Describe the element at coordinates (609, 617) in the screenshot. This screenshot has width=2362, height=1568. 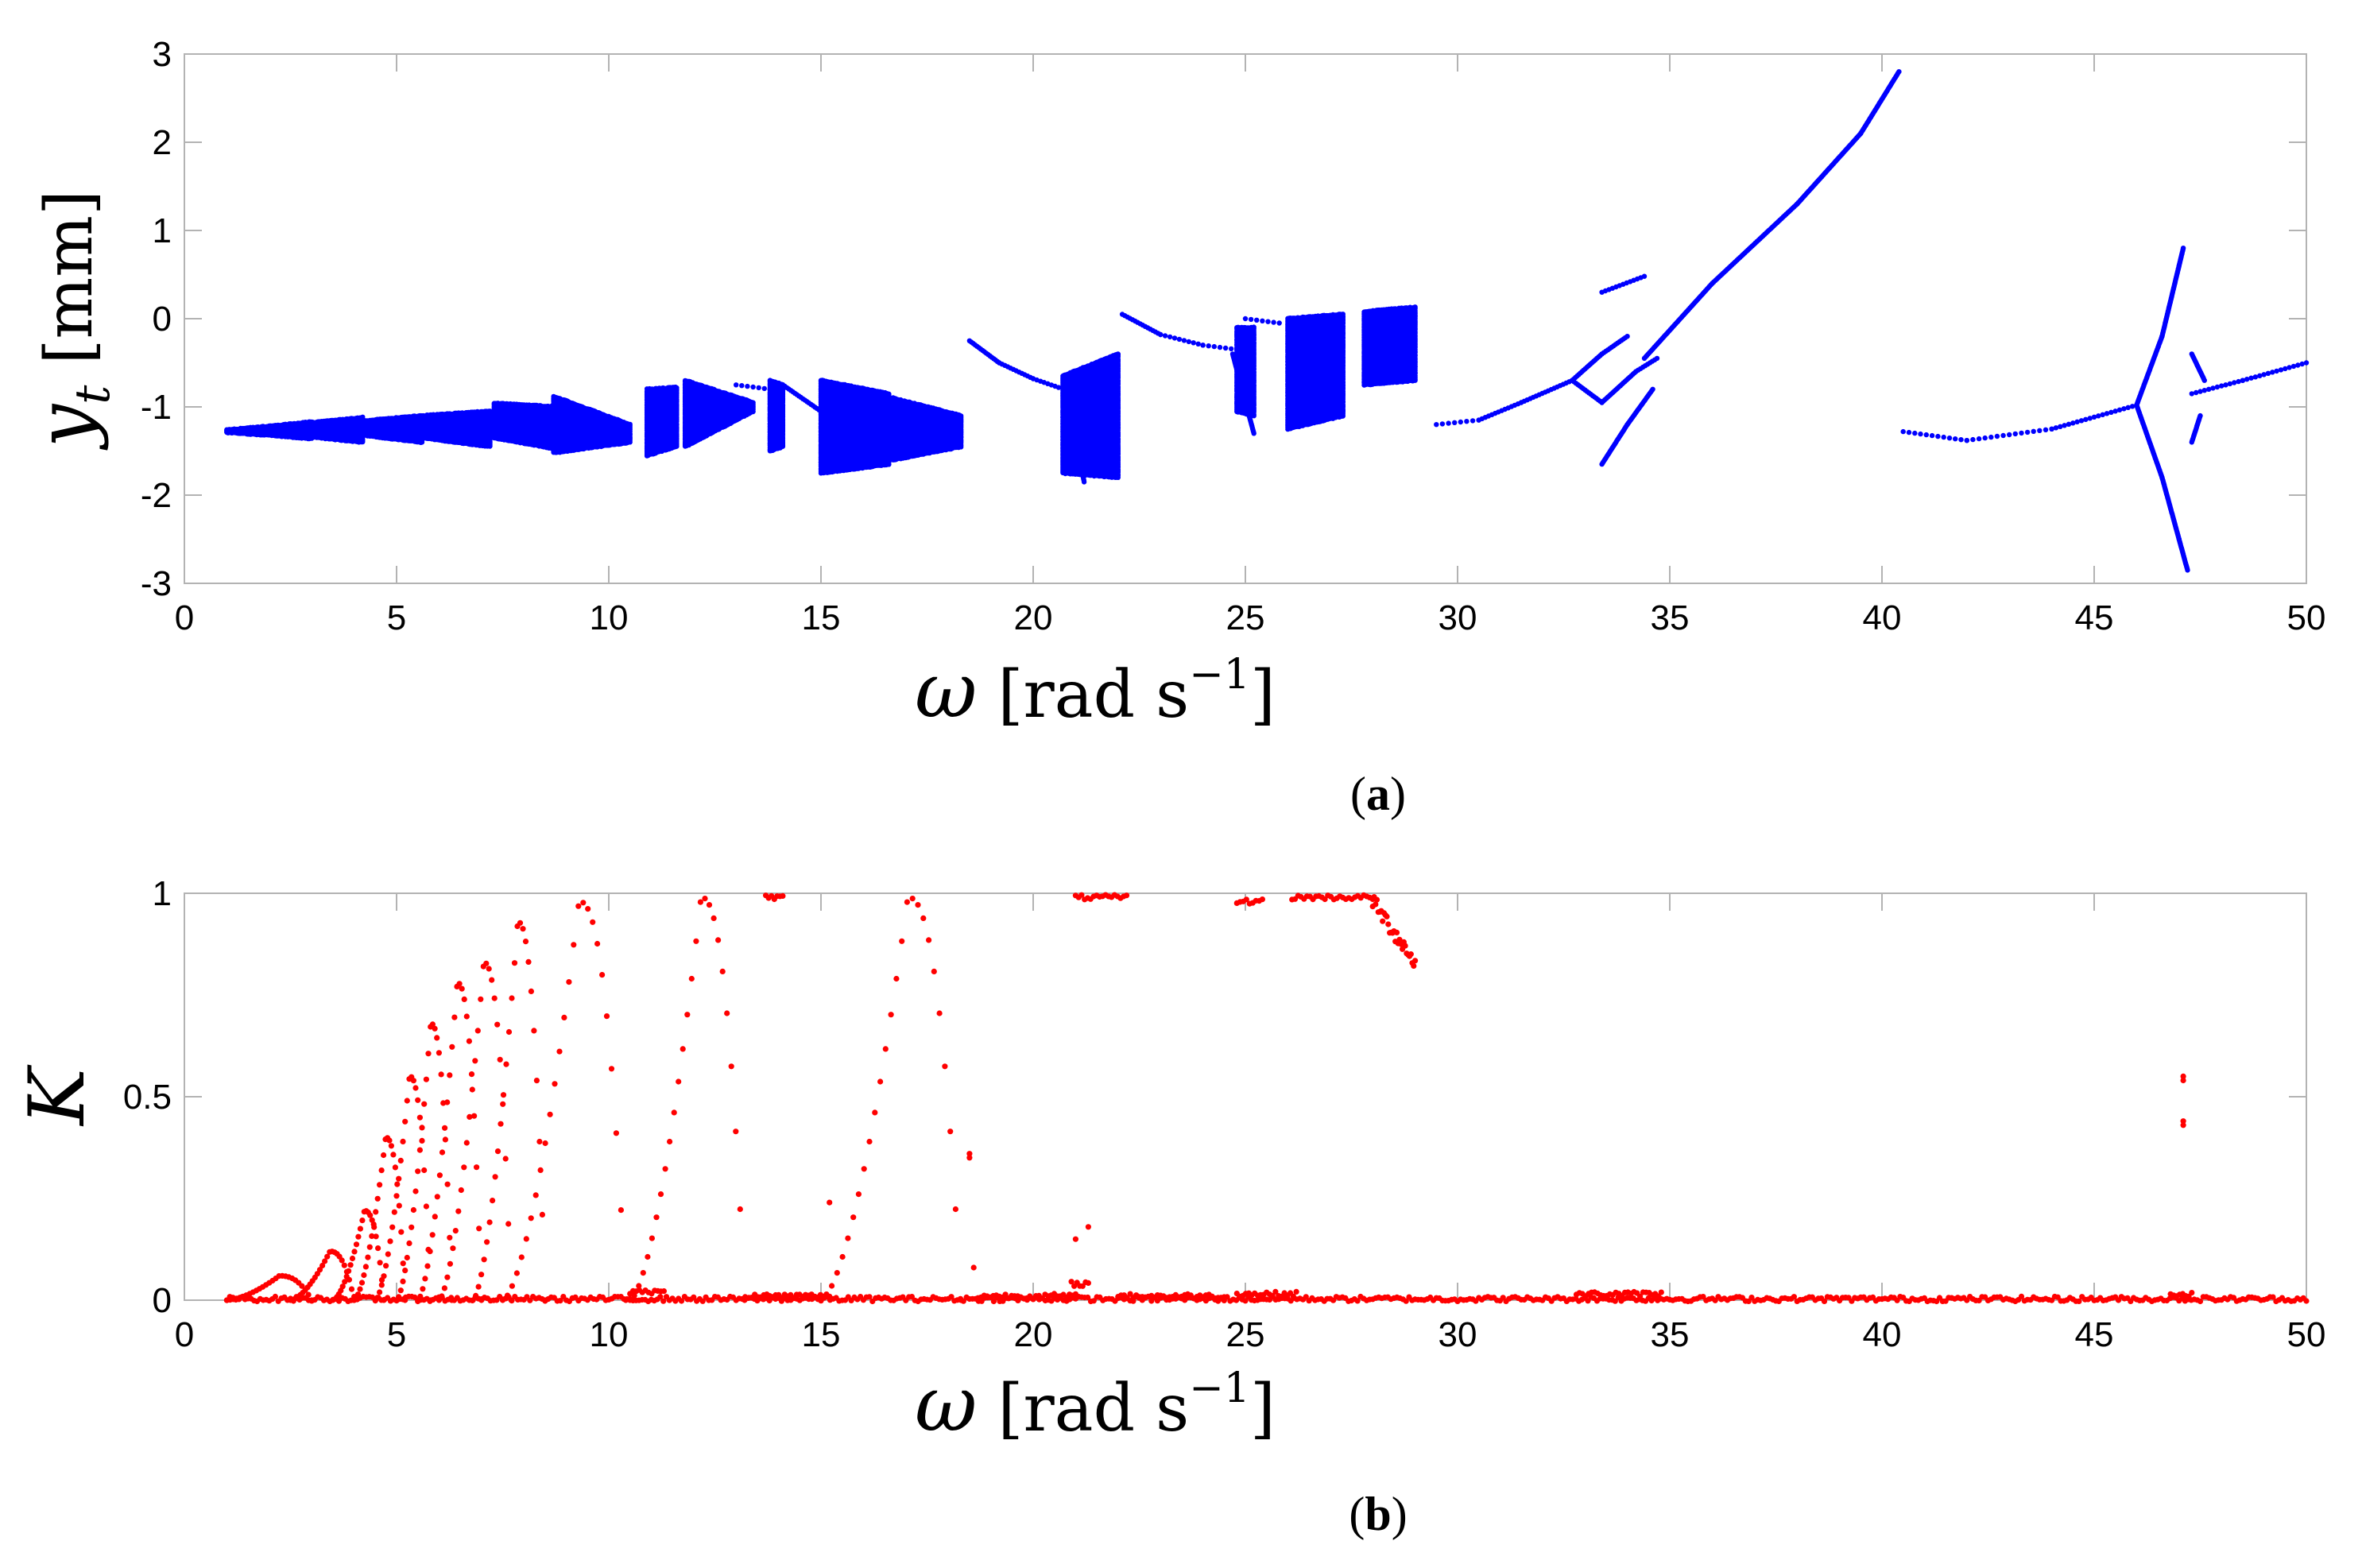
I see `x-tick-label: 10` at that location.